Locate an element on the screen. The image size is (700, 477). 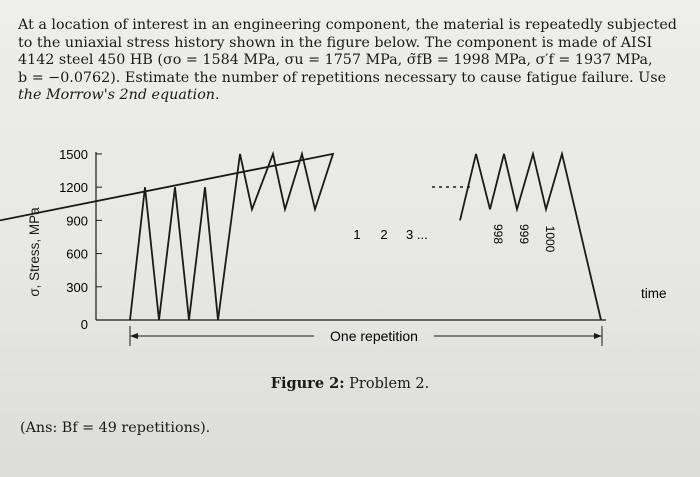
repetition-arrowhead-left is located at coordinates (134, 336).